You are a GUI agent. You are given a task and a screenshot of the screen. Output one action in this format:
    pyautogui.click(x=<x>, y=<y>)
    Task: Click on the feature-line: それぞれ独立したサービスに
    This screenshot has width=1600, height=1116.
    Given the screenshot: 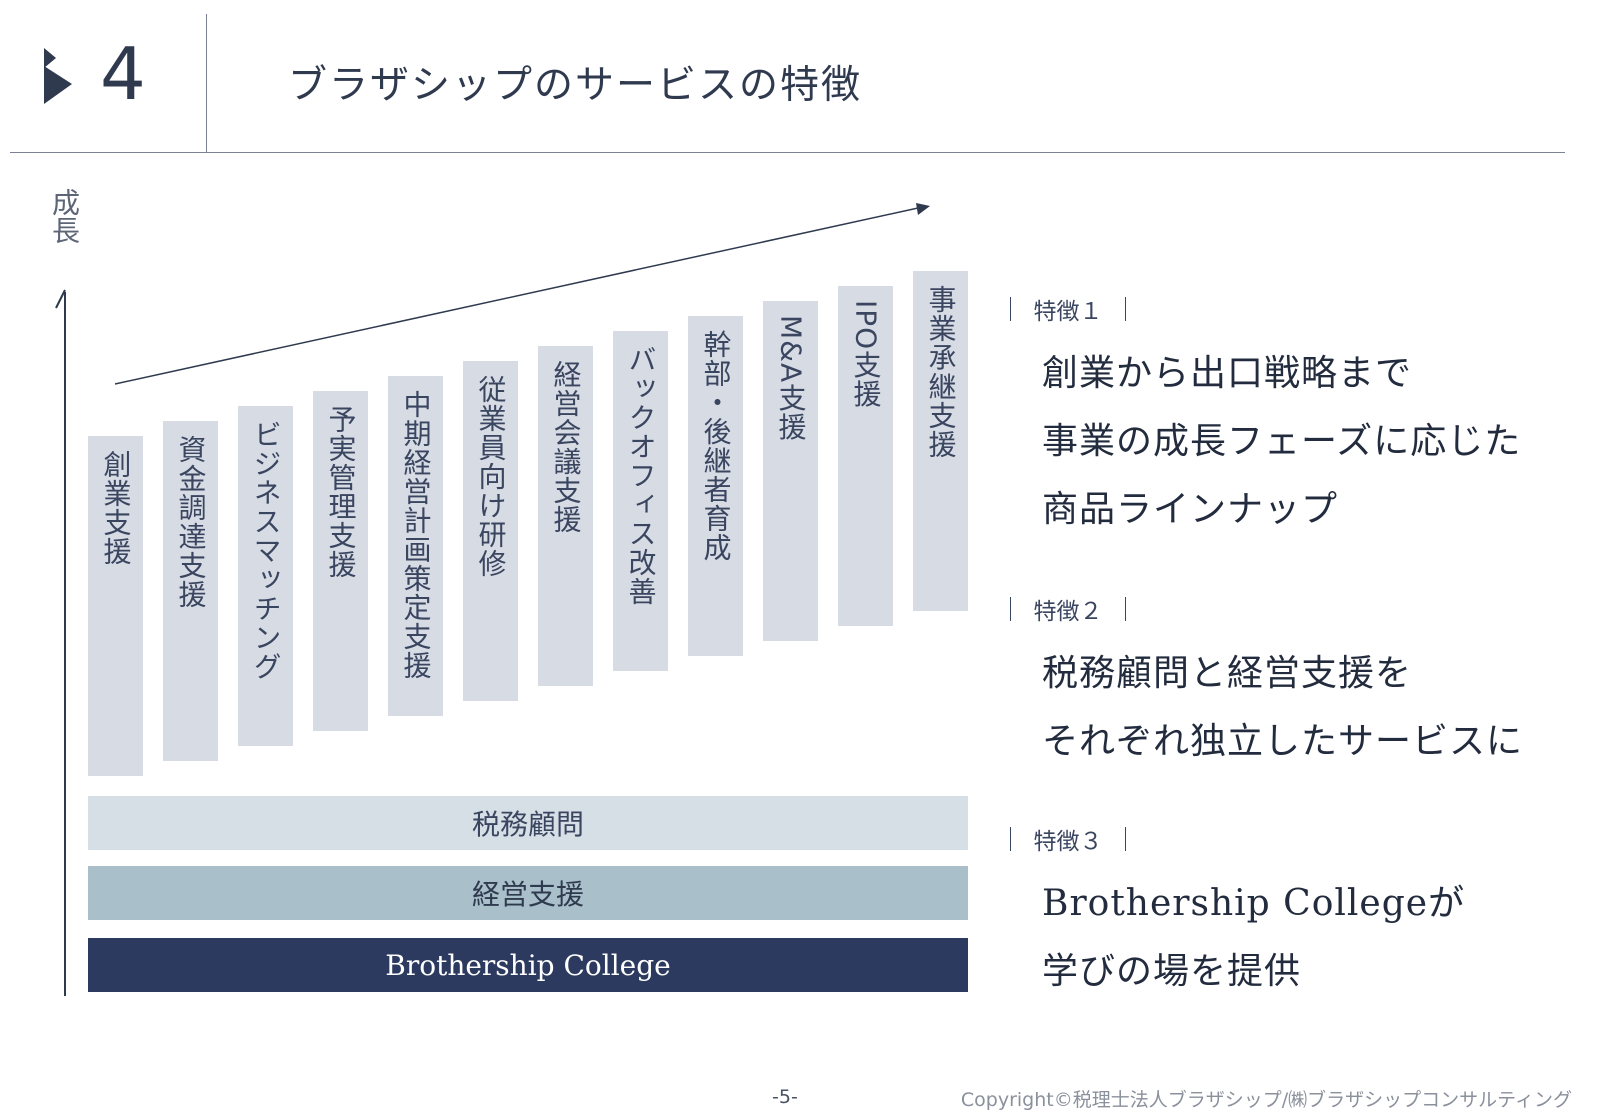 What is the action you would take?
    pyautogui.click(x=1283, y=741)
    